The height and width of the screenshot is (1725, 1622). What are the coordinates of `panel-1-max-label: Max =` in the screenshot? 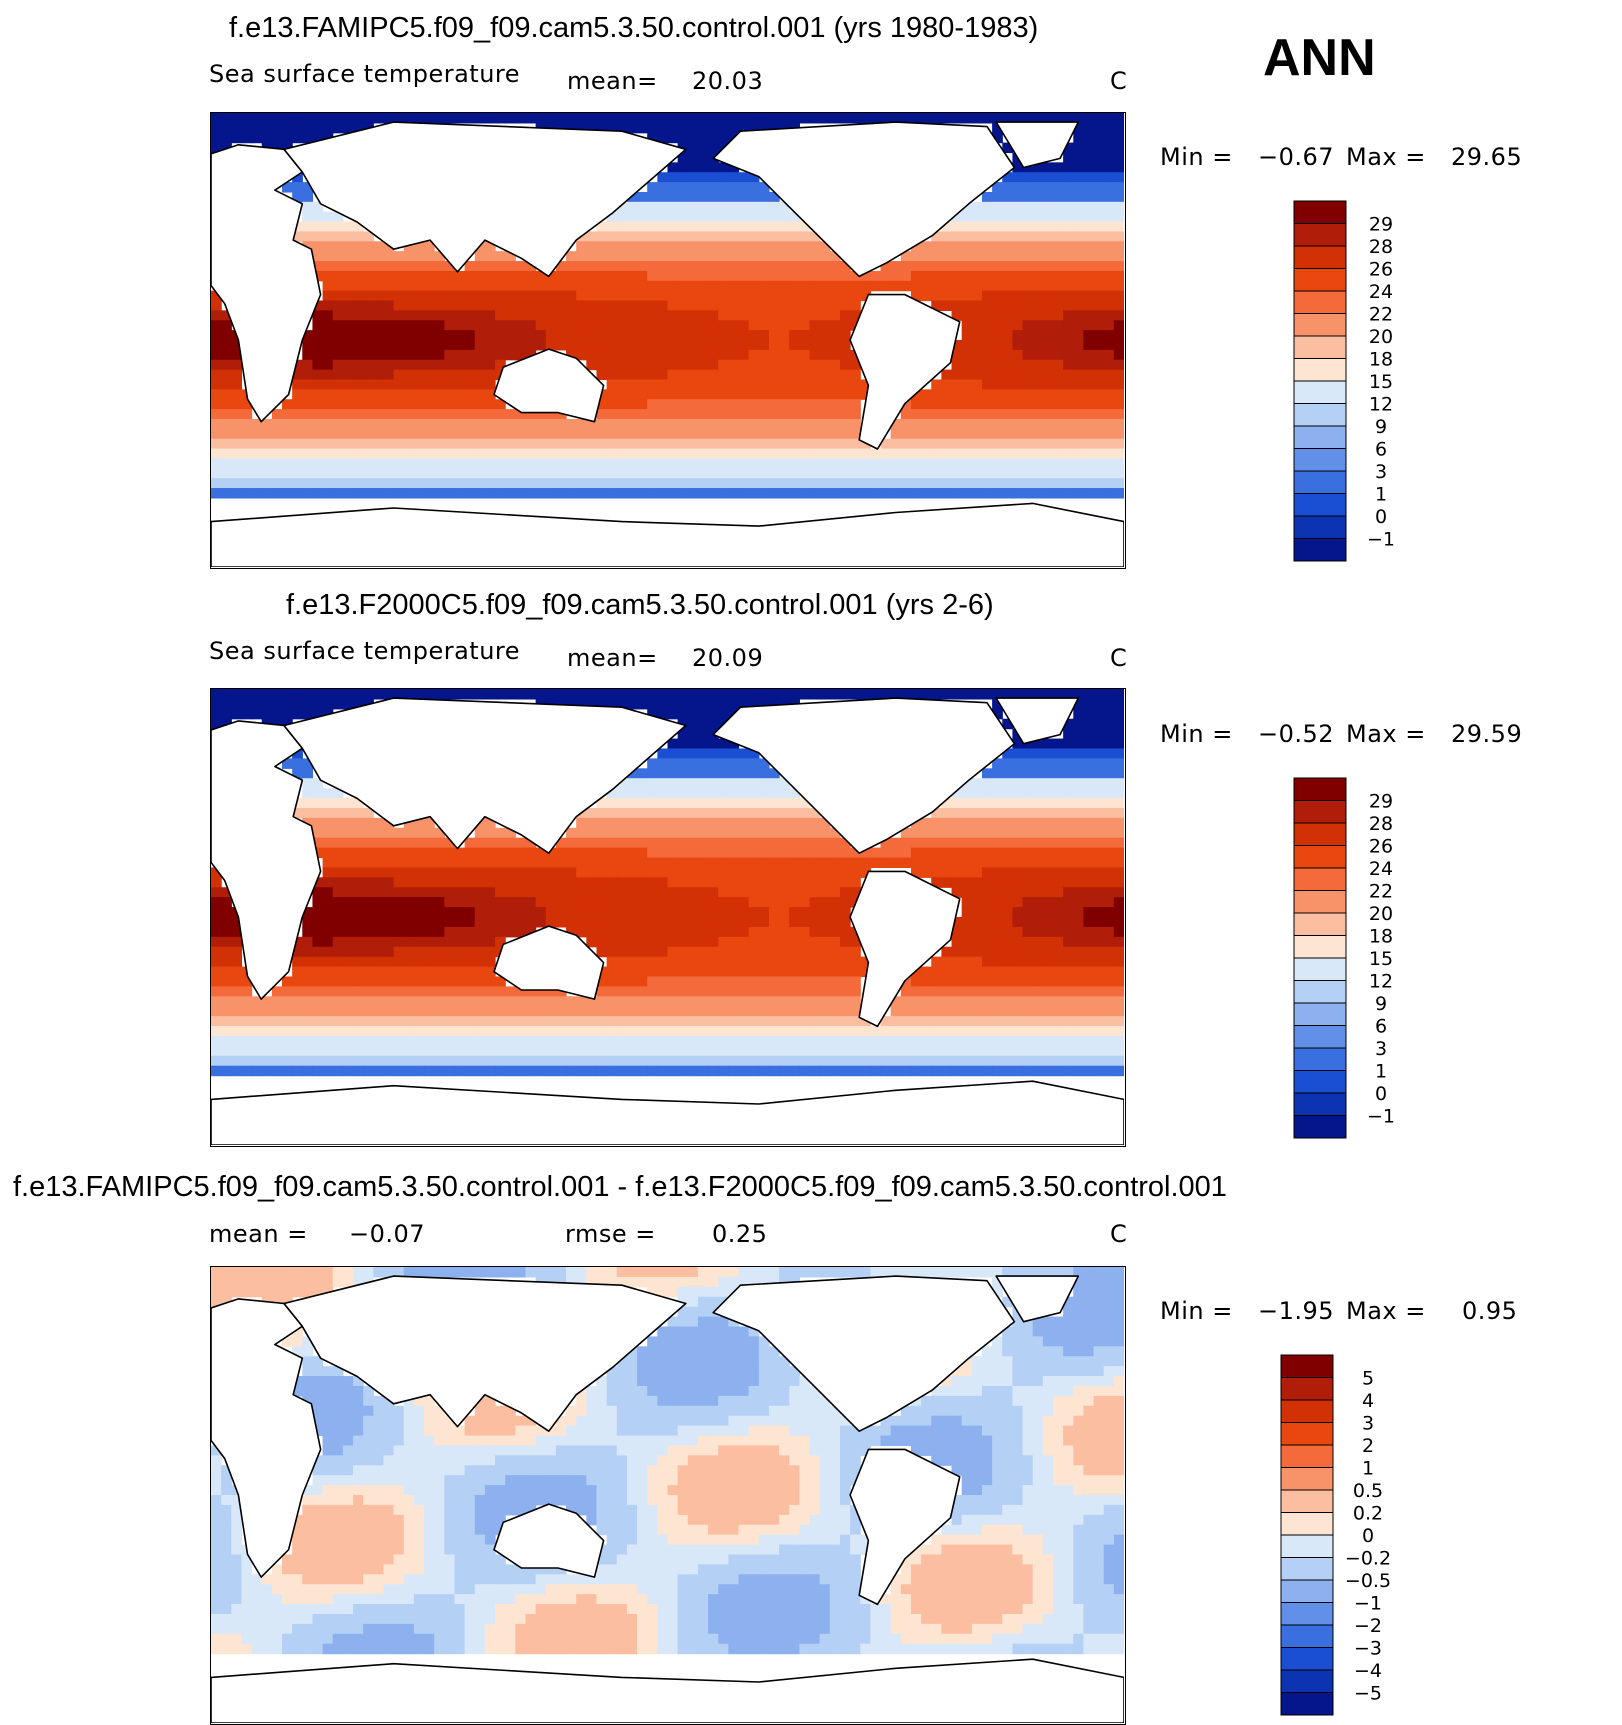 It's located at (1386, 157).